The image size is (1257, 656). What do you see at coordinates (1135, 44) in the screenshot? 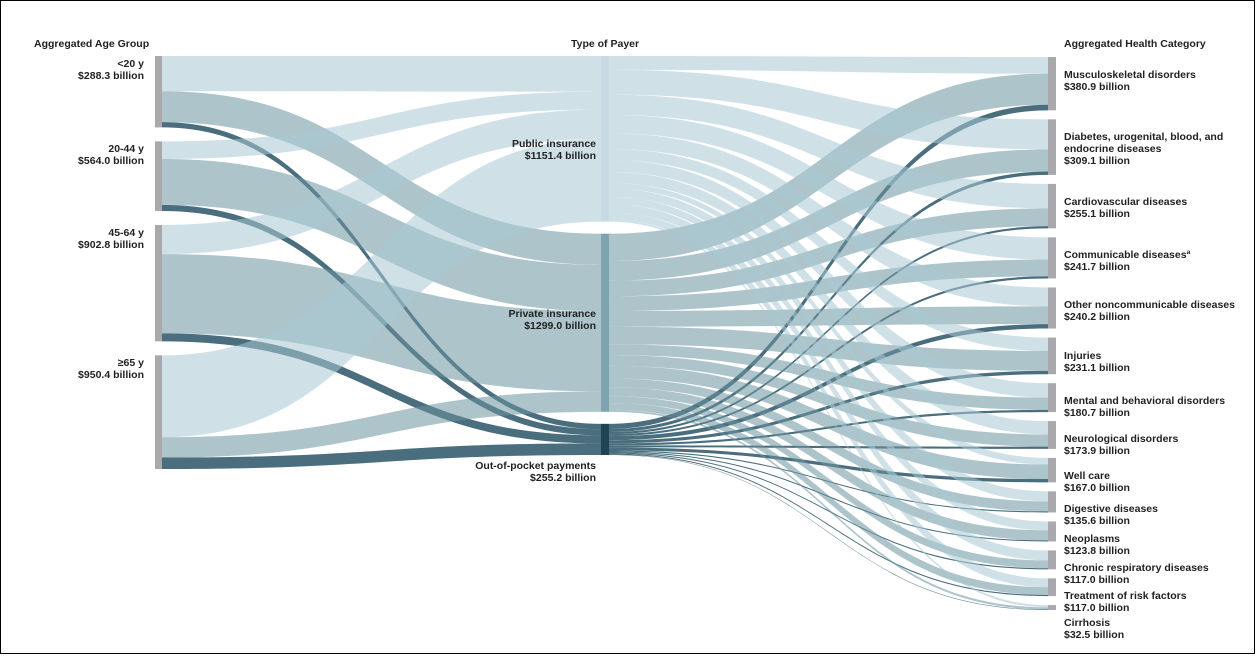
I see `header-health-category: Aggregated Health Category` at bounding box center [1135, 44].